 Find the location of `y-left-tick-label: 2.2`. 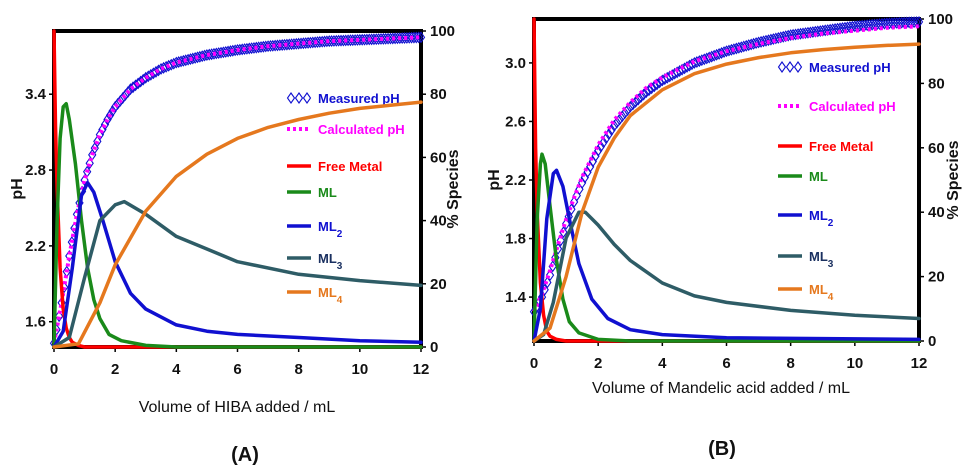

y-left-tick-label: 2.2 is located at coordinates (515, 180).